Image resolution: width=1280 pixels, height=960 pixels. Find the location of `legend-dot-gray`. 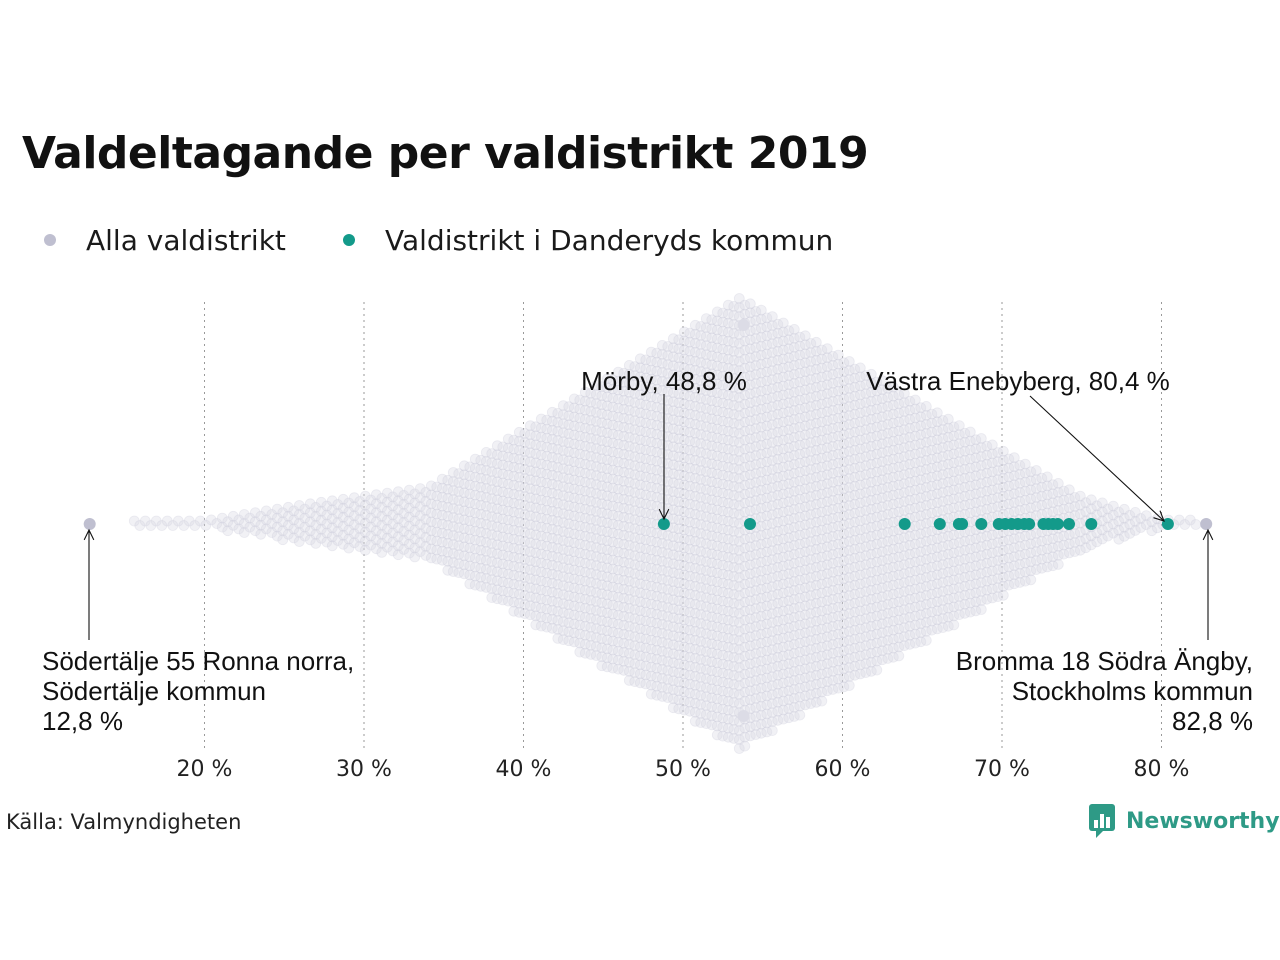

legend-dot-gray is located at coordinates (50, 240).